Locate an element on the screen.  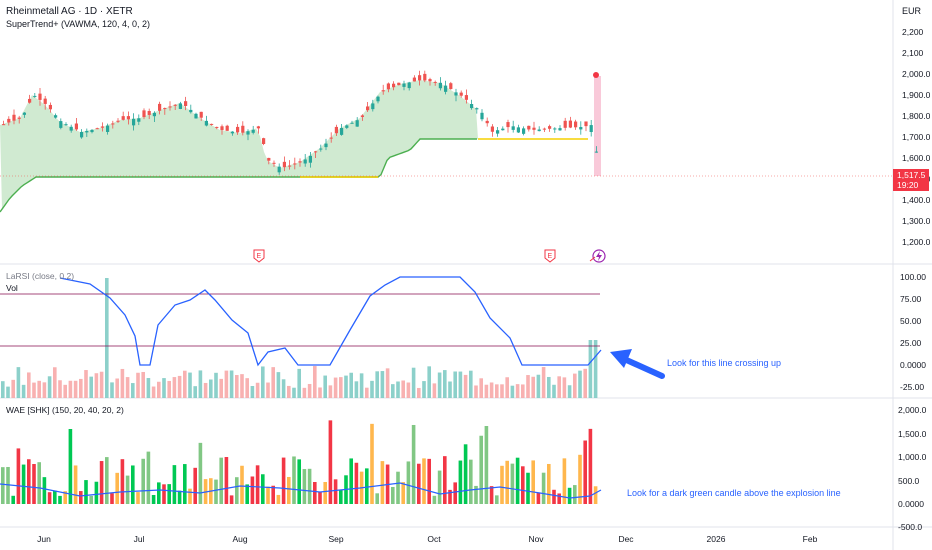
wae-label: WAE [SHK] (150, 20, 40, 20, 2) is located at coordinates (65, 410).